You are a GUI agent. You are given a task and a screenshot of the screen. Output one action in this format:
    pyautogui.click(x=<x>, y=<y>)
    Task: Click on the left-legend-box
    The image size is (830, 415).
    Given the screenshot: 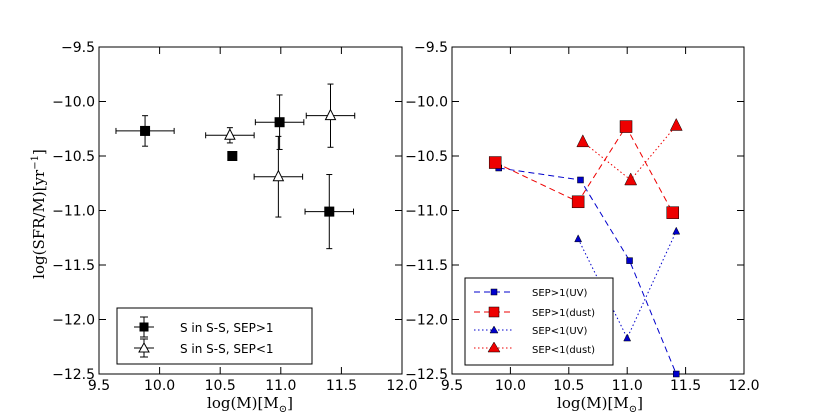 What is the action you would take?
    pyautogui.click(x=214, y=336)
    